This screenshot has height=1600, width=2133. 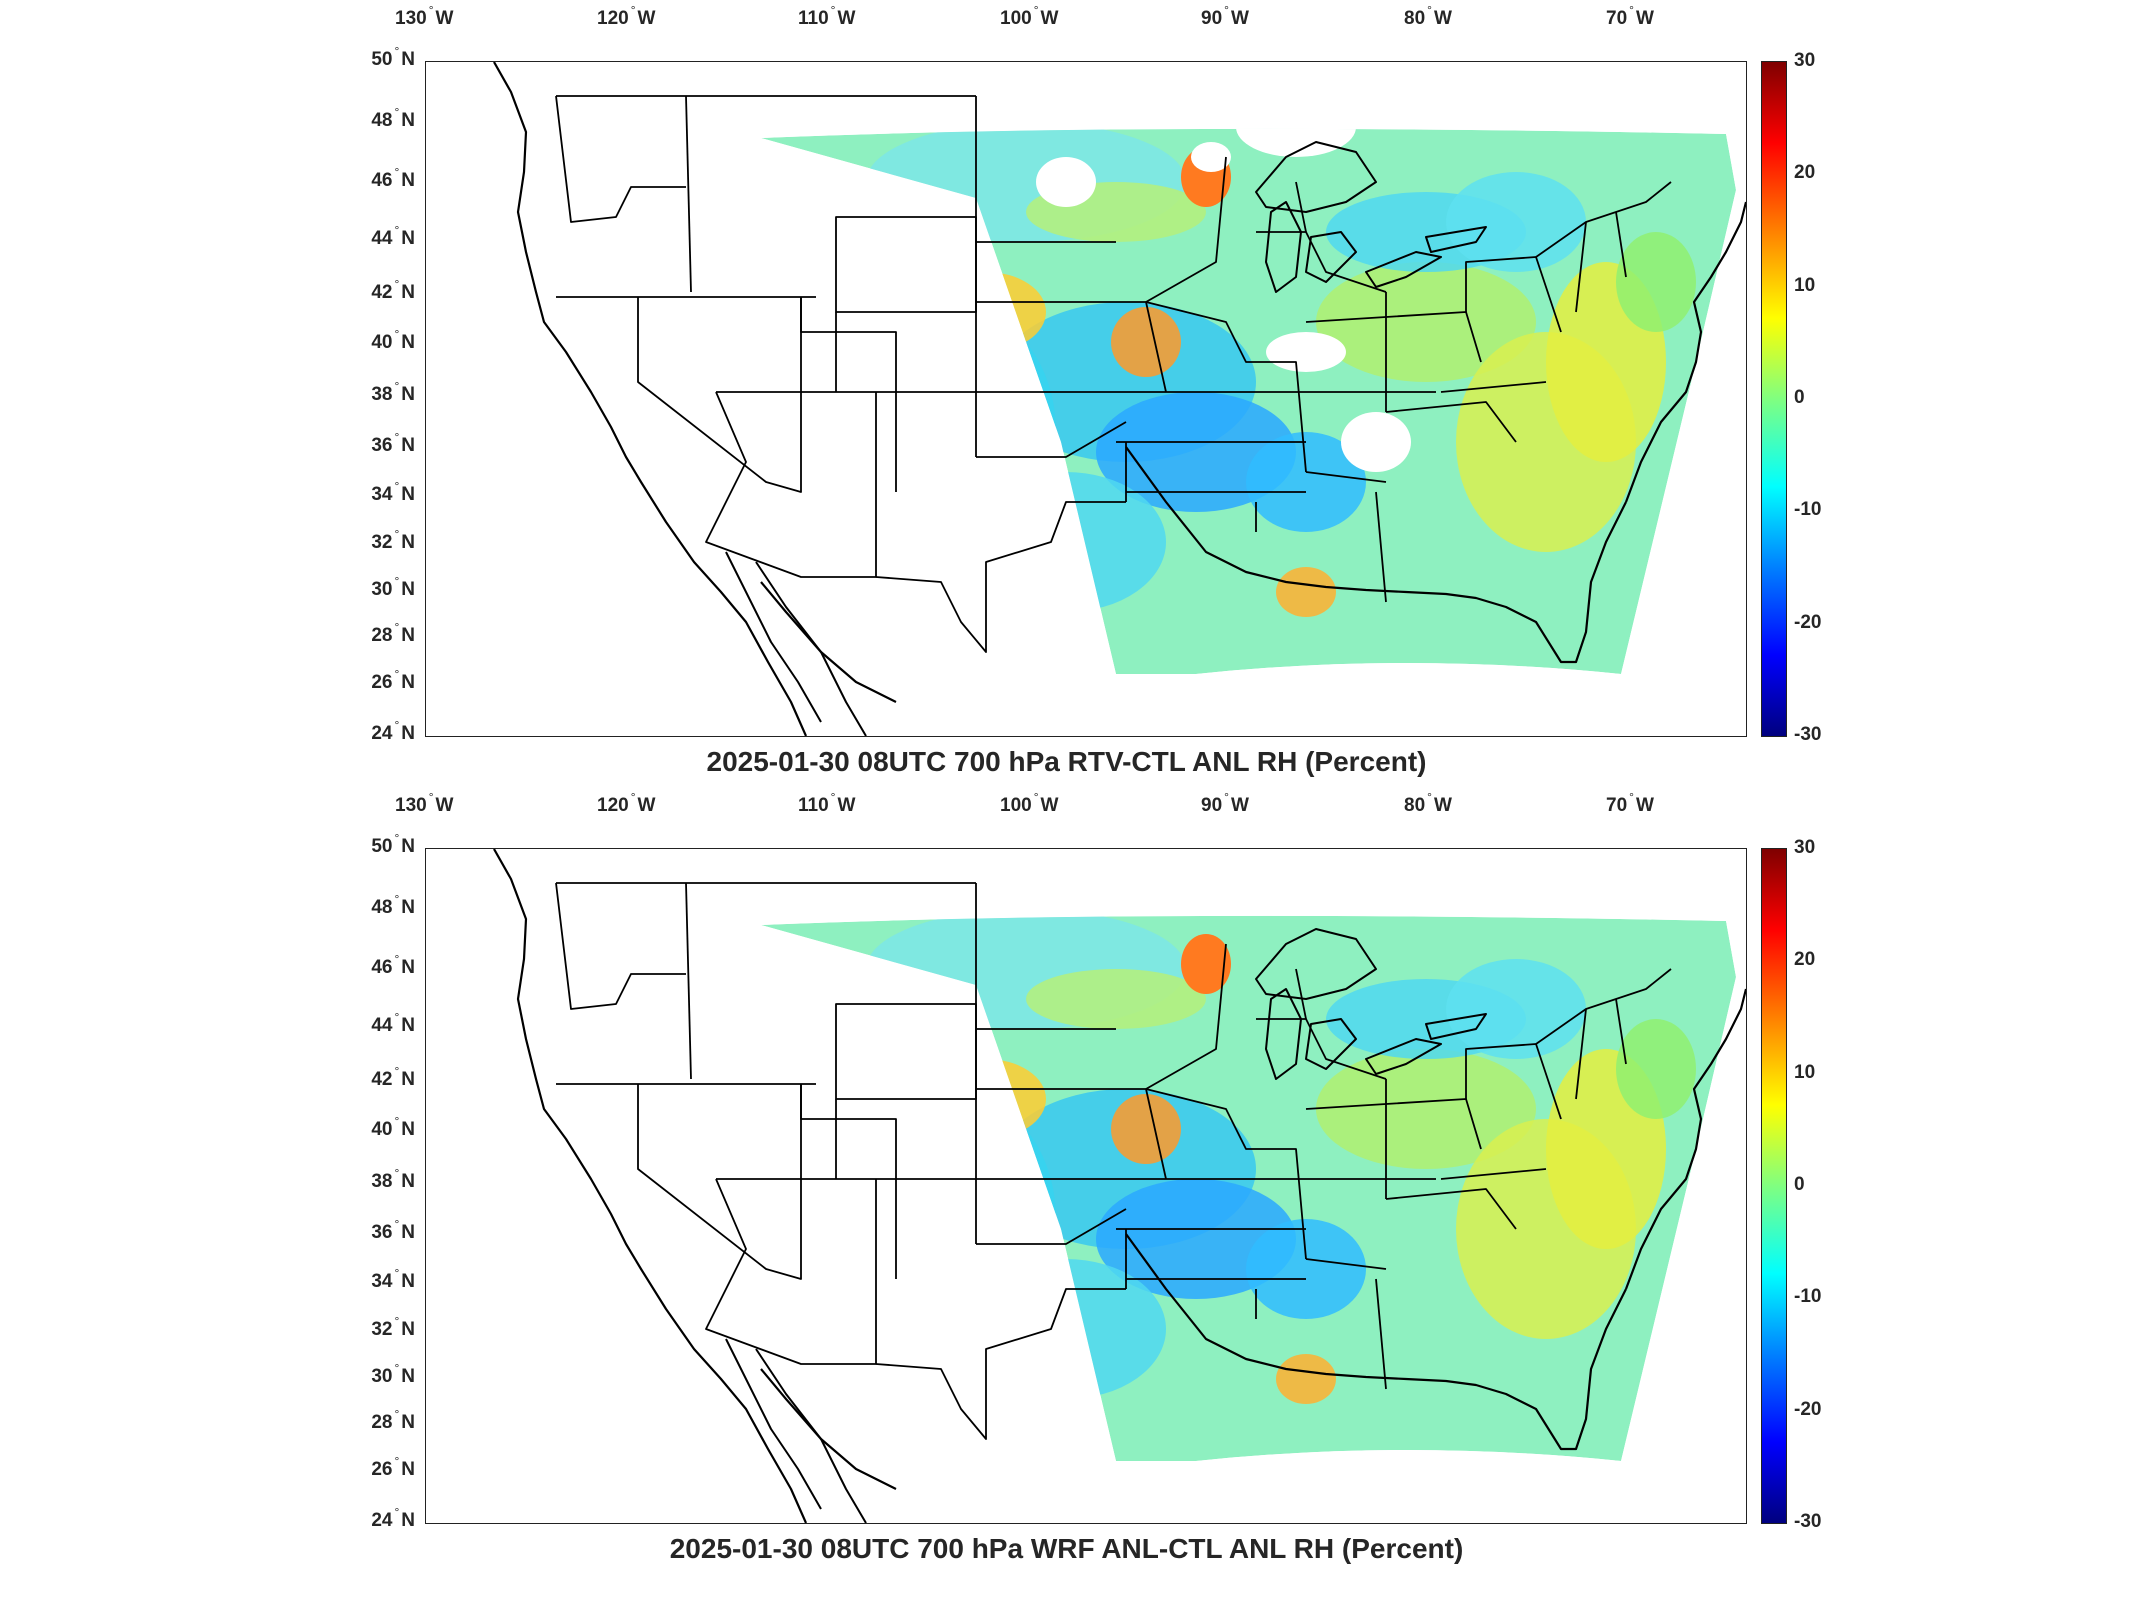 What do you see at coordinates (1206, 964) in the screenshot?
I see `positive-anomaly-wisconsin` at bounding box center [1206, 964].